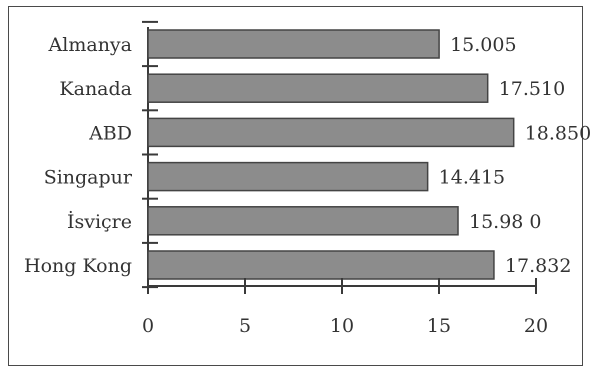  What do you see at coordinates (558, 133) in the screenshot?
I see `data-label: 18.850` at bounding box center [558, 133].